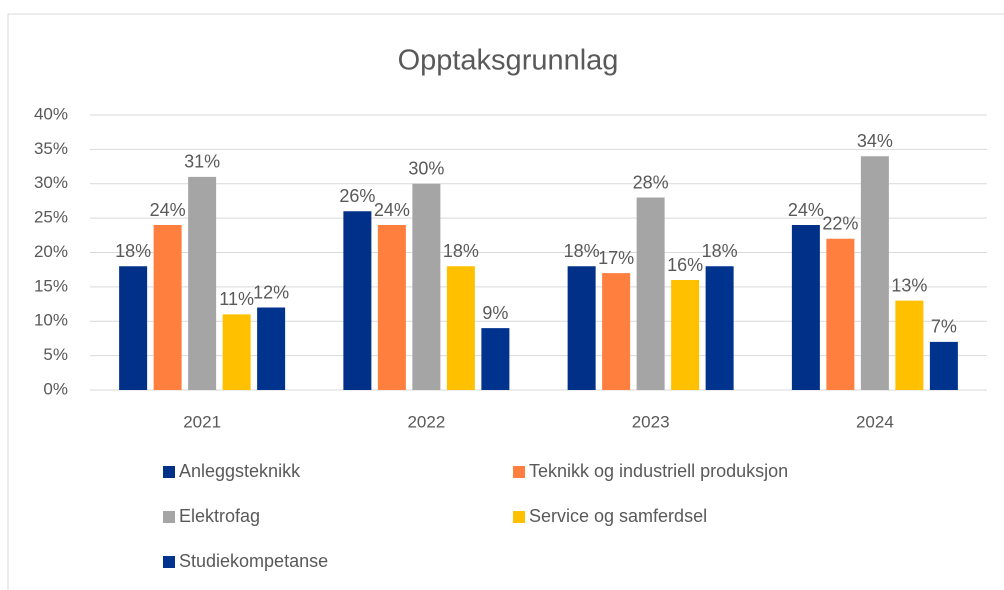 The width and height of the screenshot is (1004, 590). I want to click on y-tick-label: 10%, so click(51, 320).